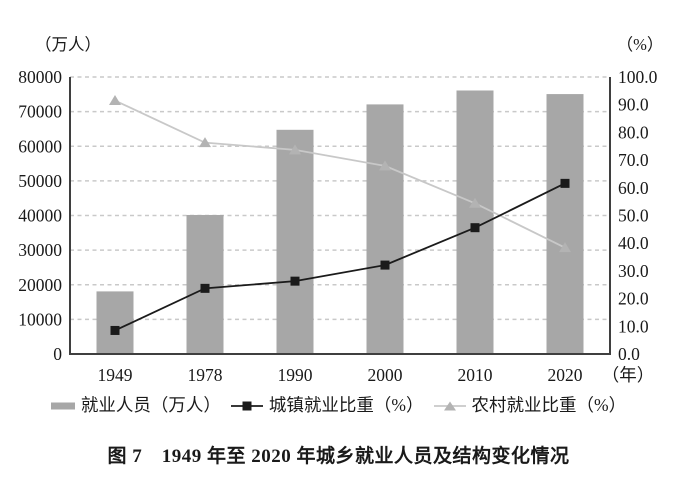 This screenshot has width=677, height=493. What do you see at coordinates (633, 132) in the screenshot?
I see `right-tick-label: 80.0` at bounding box center [633, 132].